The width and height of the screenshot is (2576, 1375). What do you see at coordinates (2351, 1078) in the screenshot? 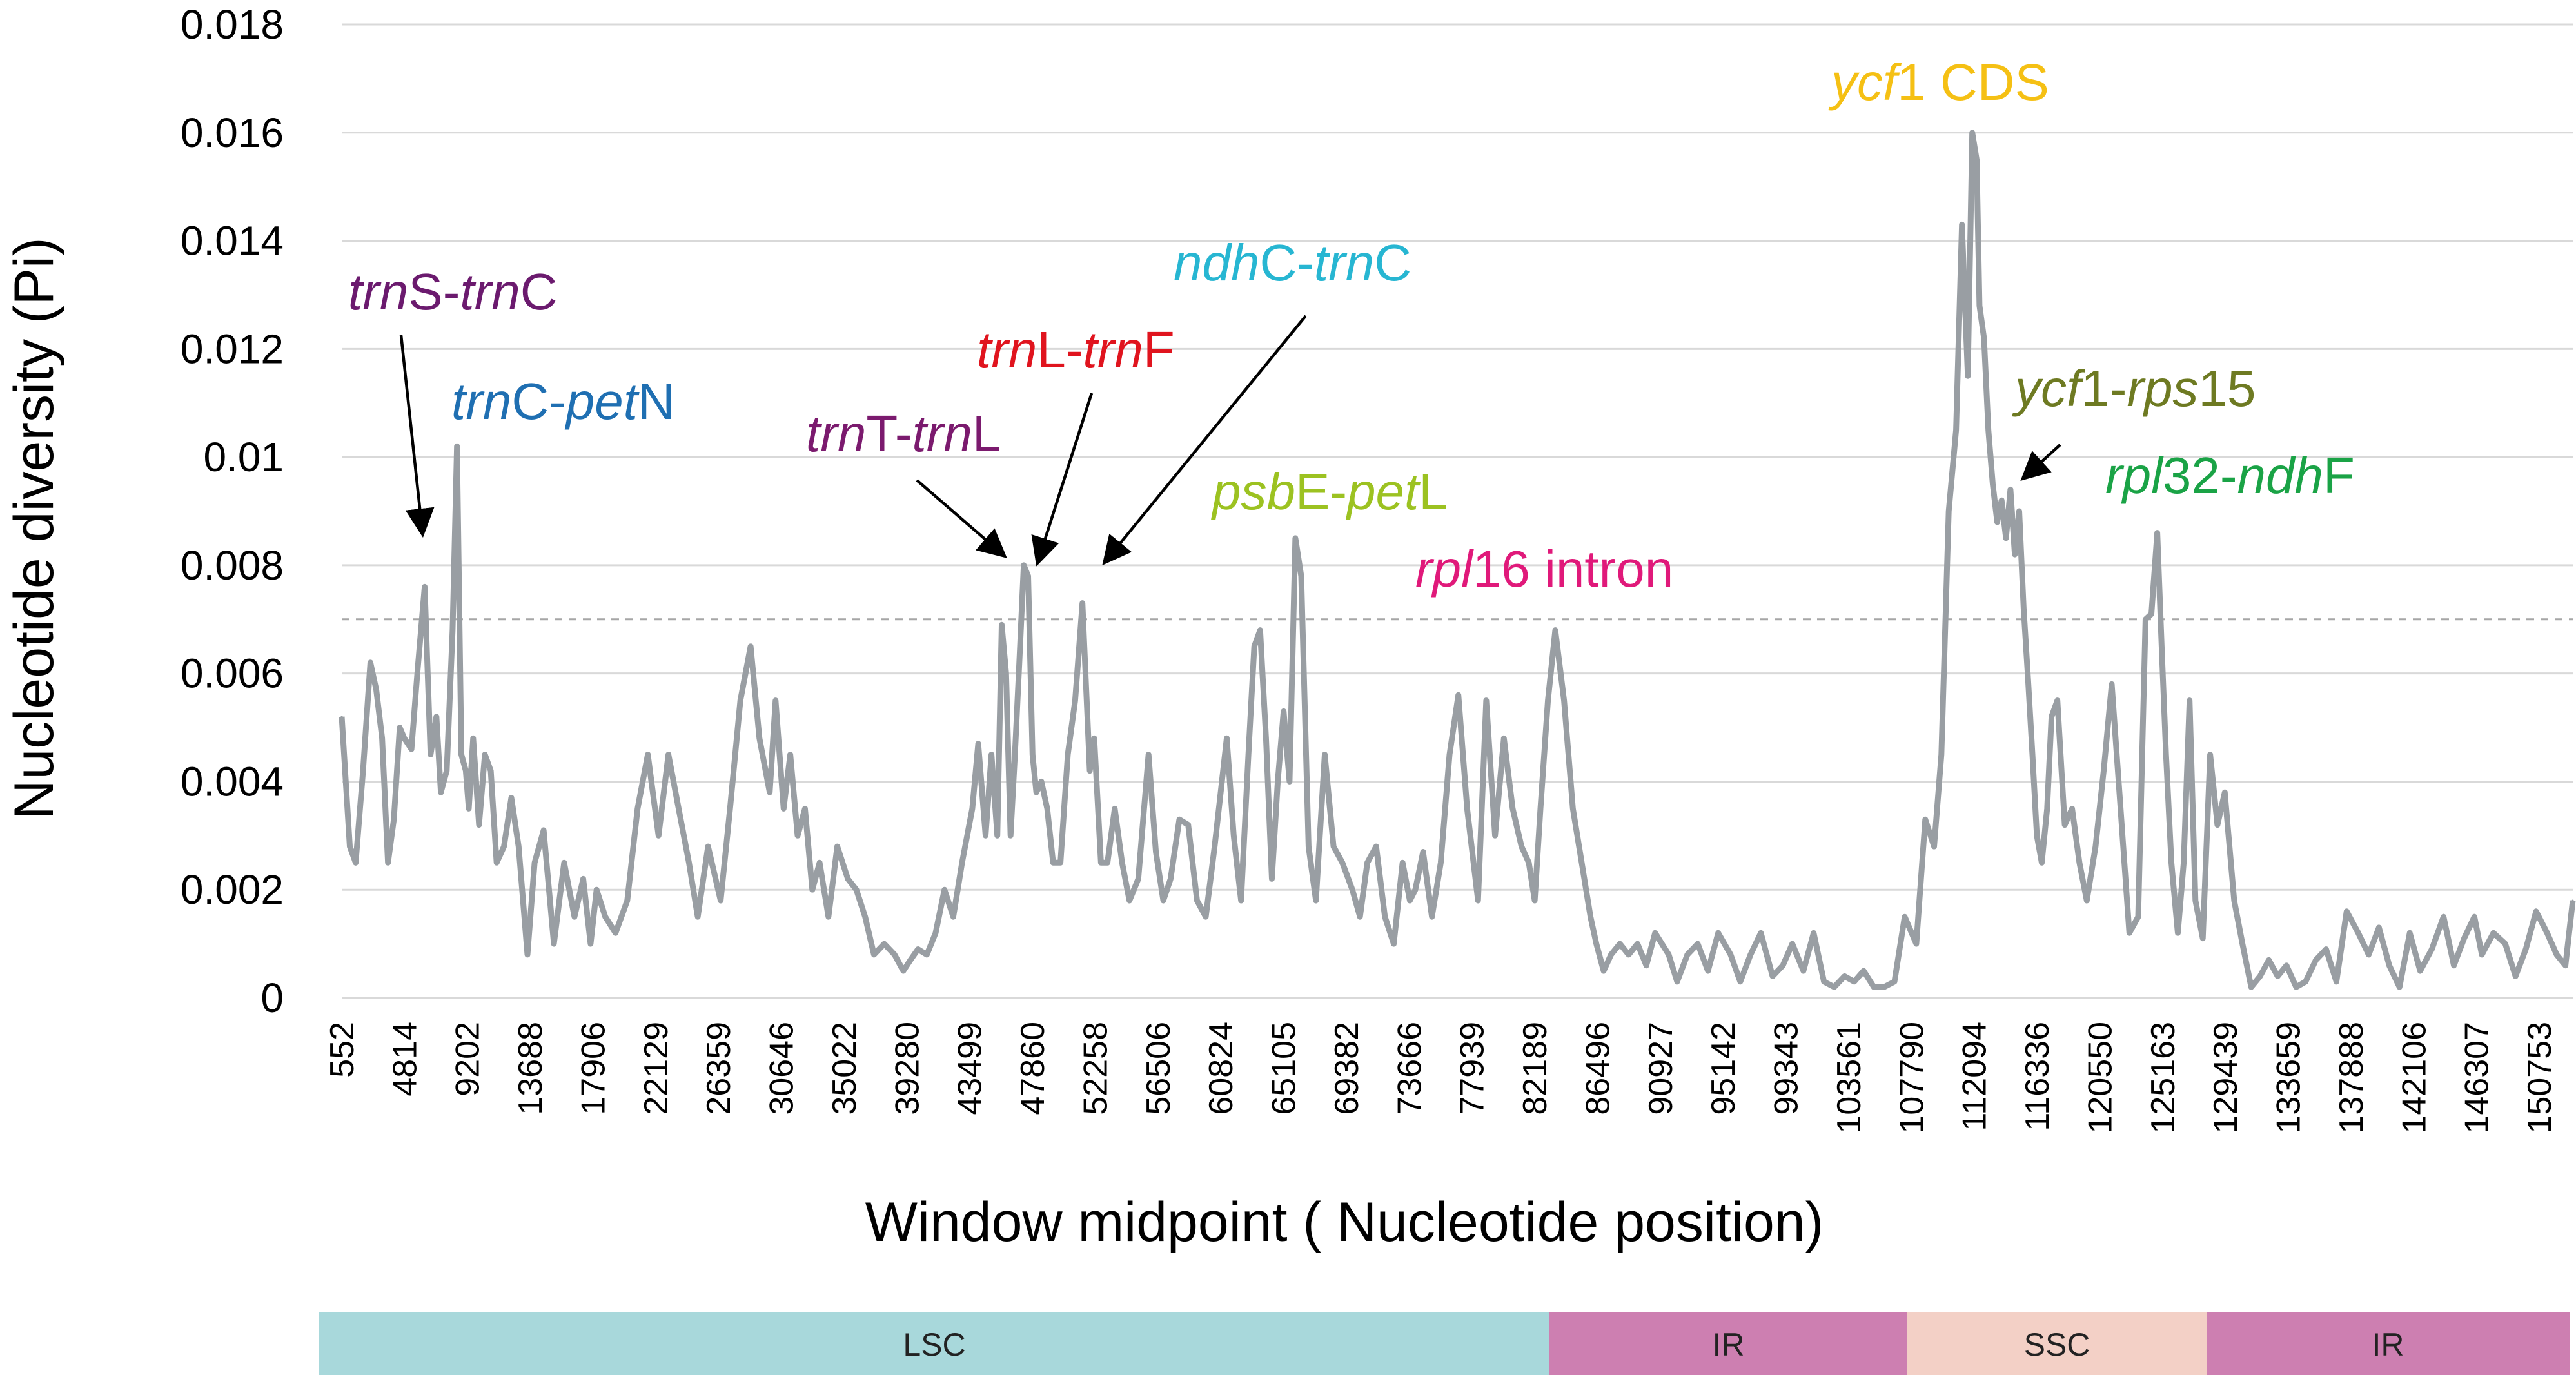
I see `x-tick-label: 137888` at bounding box center [2351, 1078].